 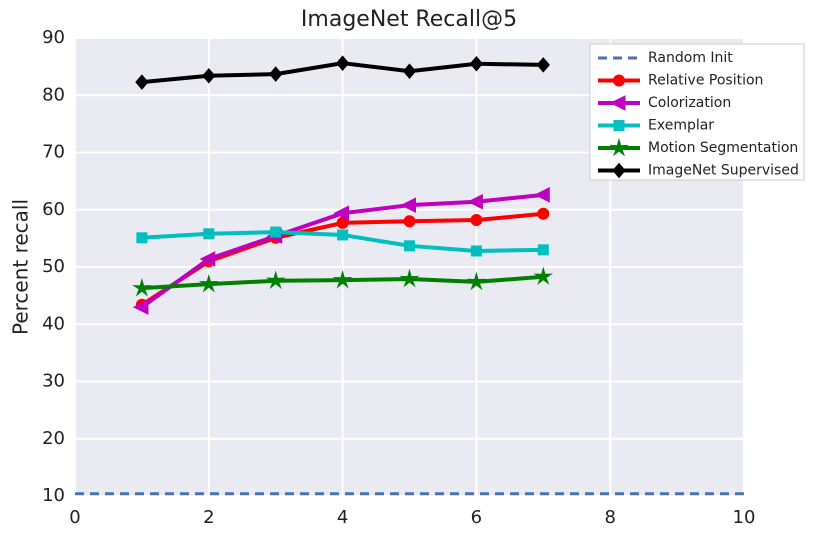 What do you see at coordinates (705, 81) in the screenshot?
I see `legend-label: Relative Position` at bounding box center [705, 81].